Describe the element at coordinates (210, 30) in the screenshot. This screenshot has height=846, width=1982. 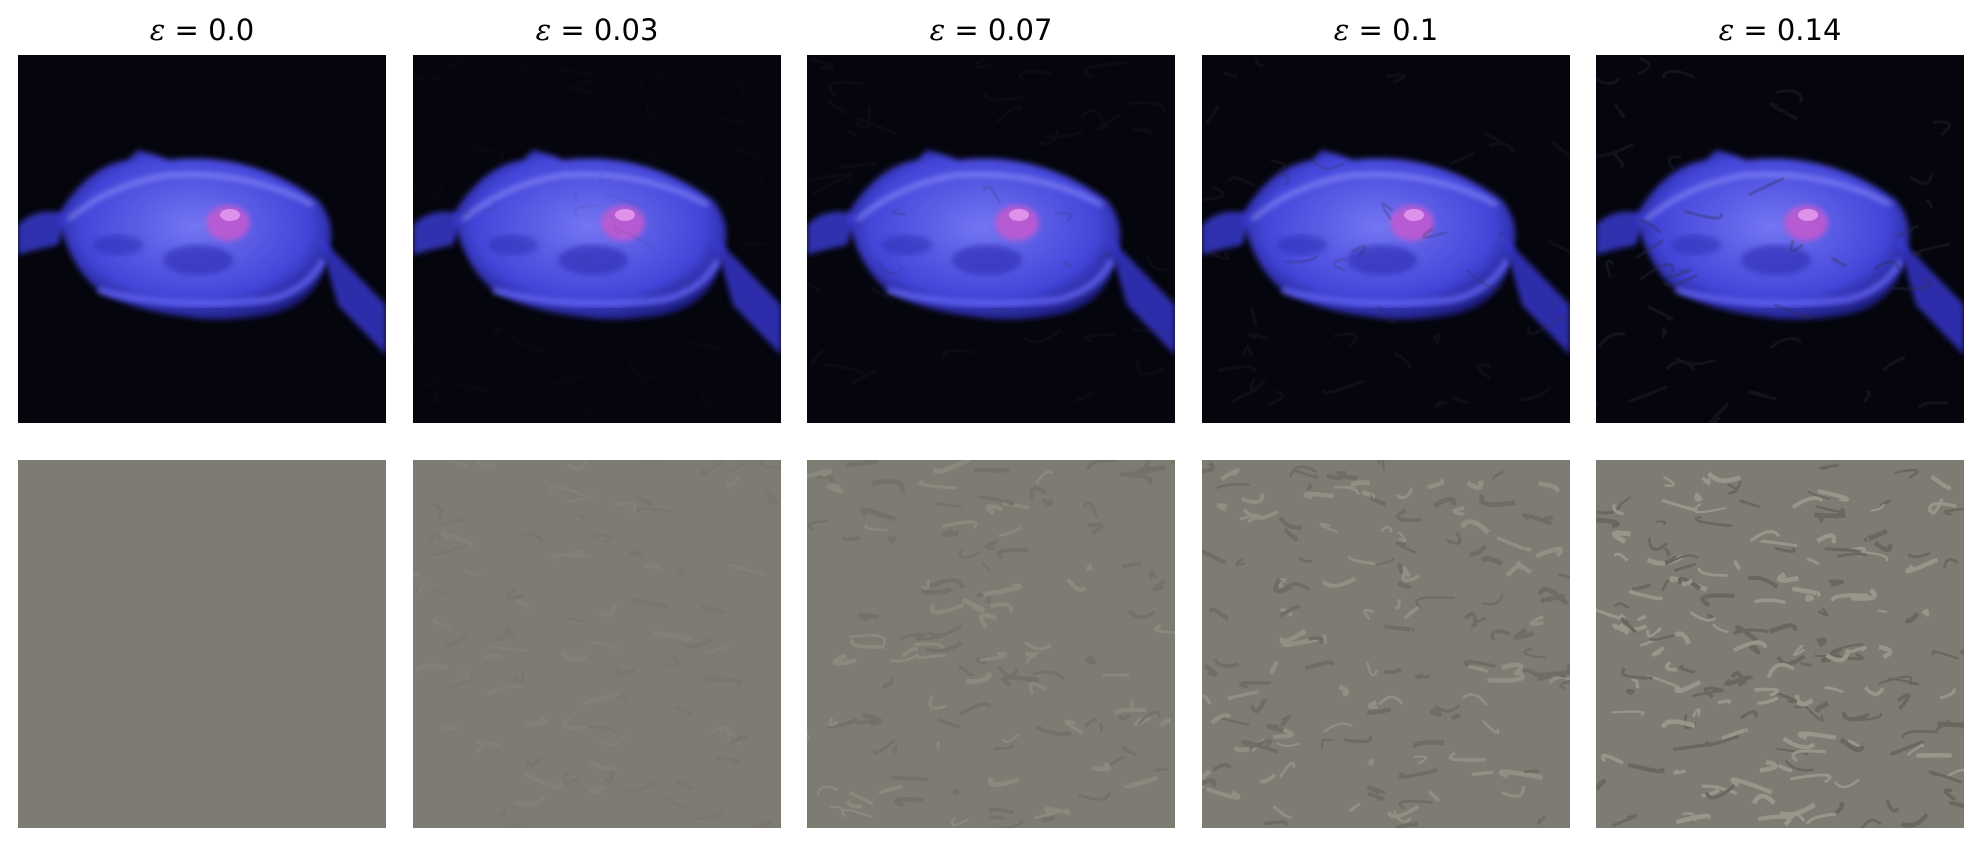
I see `epsilon-value: = 0.0` at that location.